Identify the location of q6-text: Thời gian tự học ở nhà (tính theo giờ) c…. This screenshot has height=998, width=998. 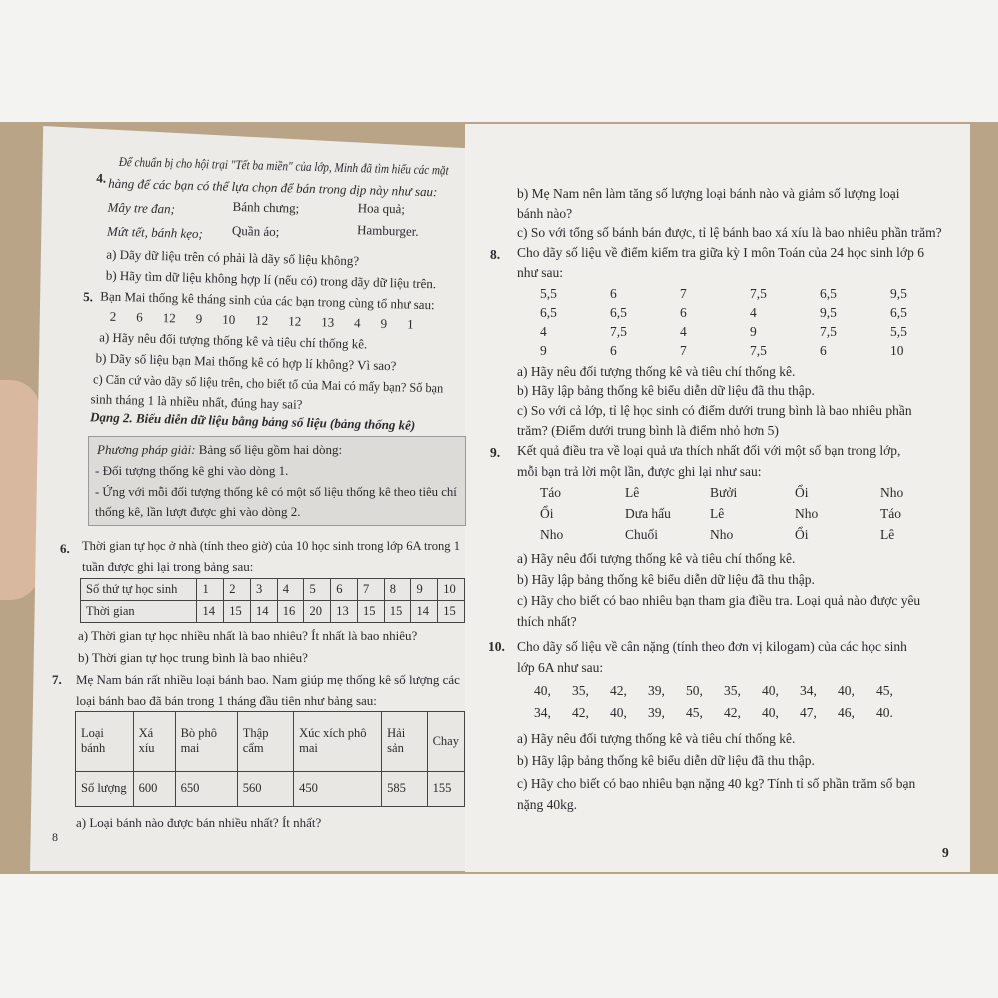
(271, 545).